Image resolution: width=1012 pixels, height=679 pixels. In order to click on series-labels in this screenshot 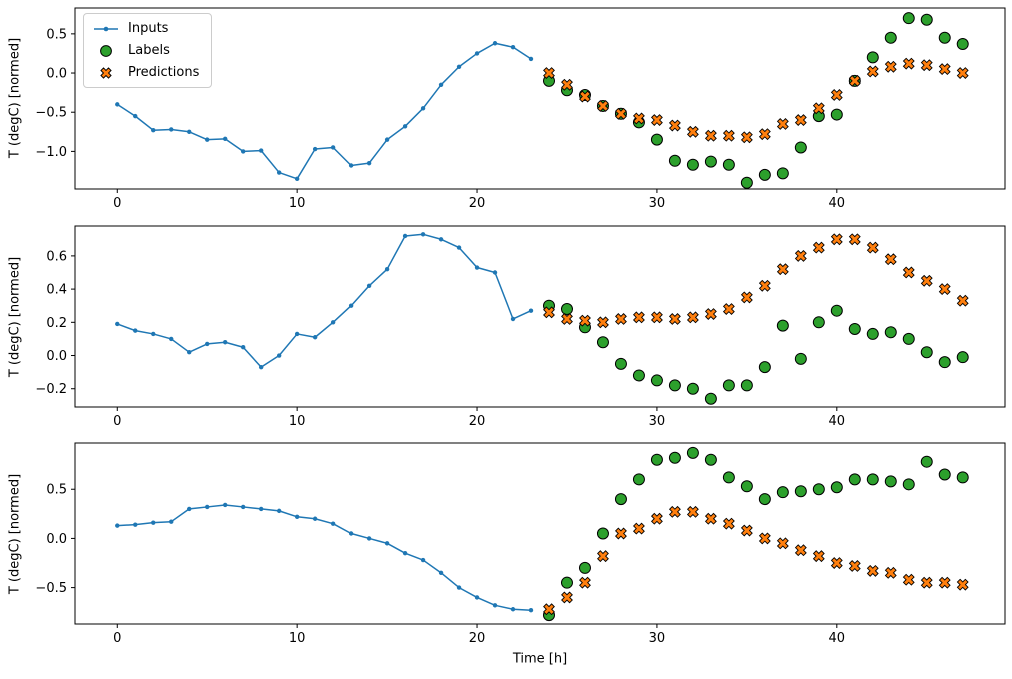, I will do `click(755, 352)`.